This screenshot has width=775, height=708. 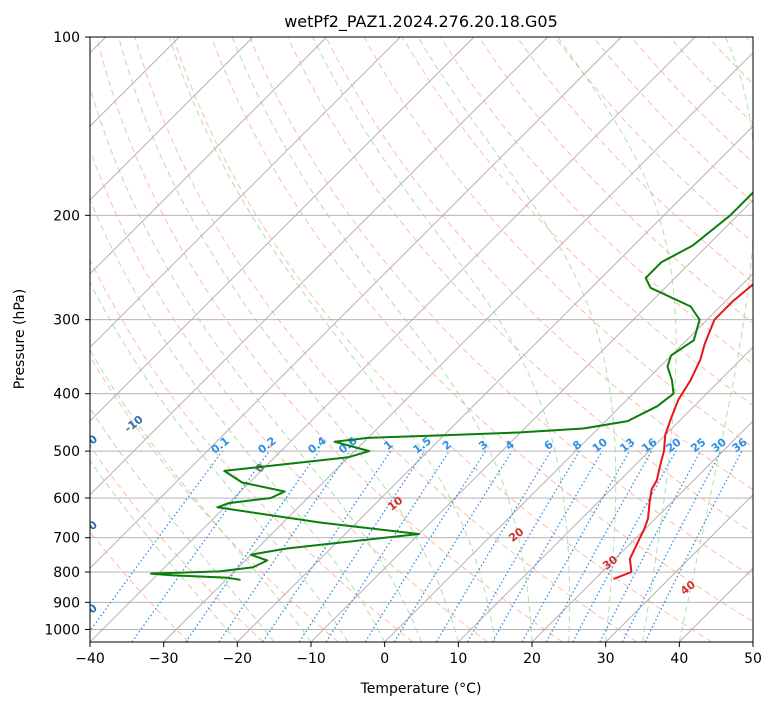 What do you see at coordinates (88, 612) in the screenshot?
I see `dry-adiabat-label: -40` at bounding box center [88, 612].